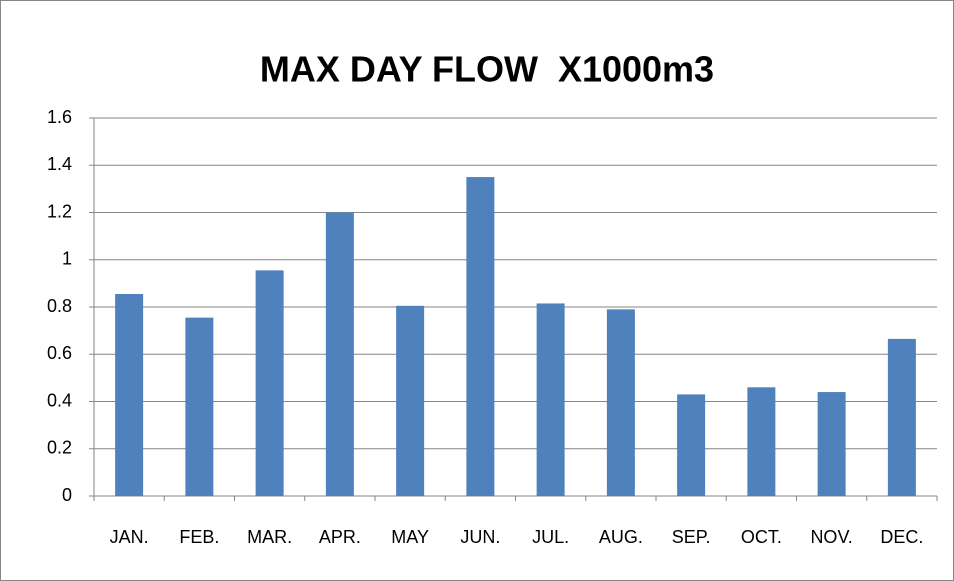  What do you see at coordinates (59, 164) in the screenshot?
I see `y-tick-label: 1.4` at bounding box center [59, 164].